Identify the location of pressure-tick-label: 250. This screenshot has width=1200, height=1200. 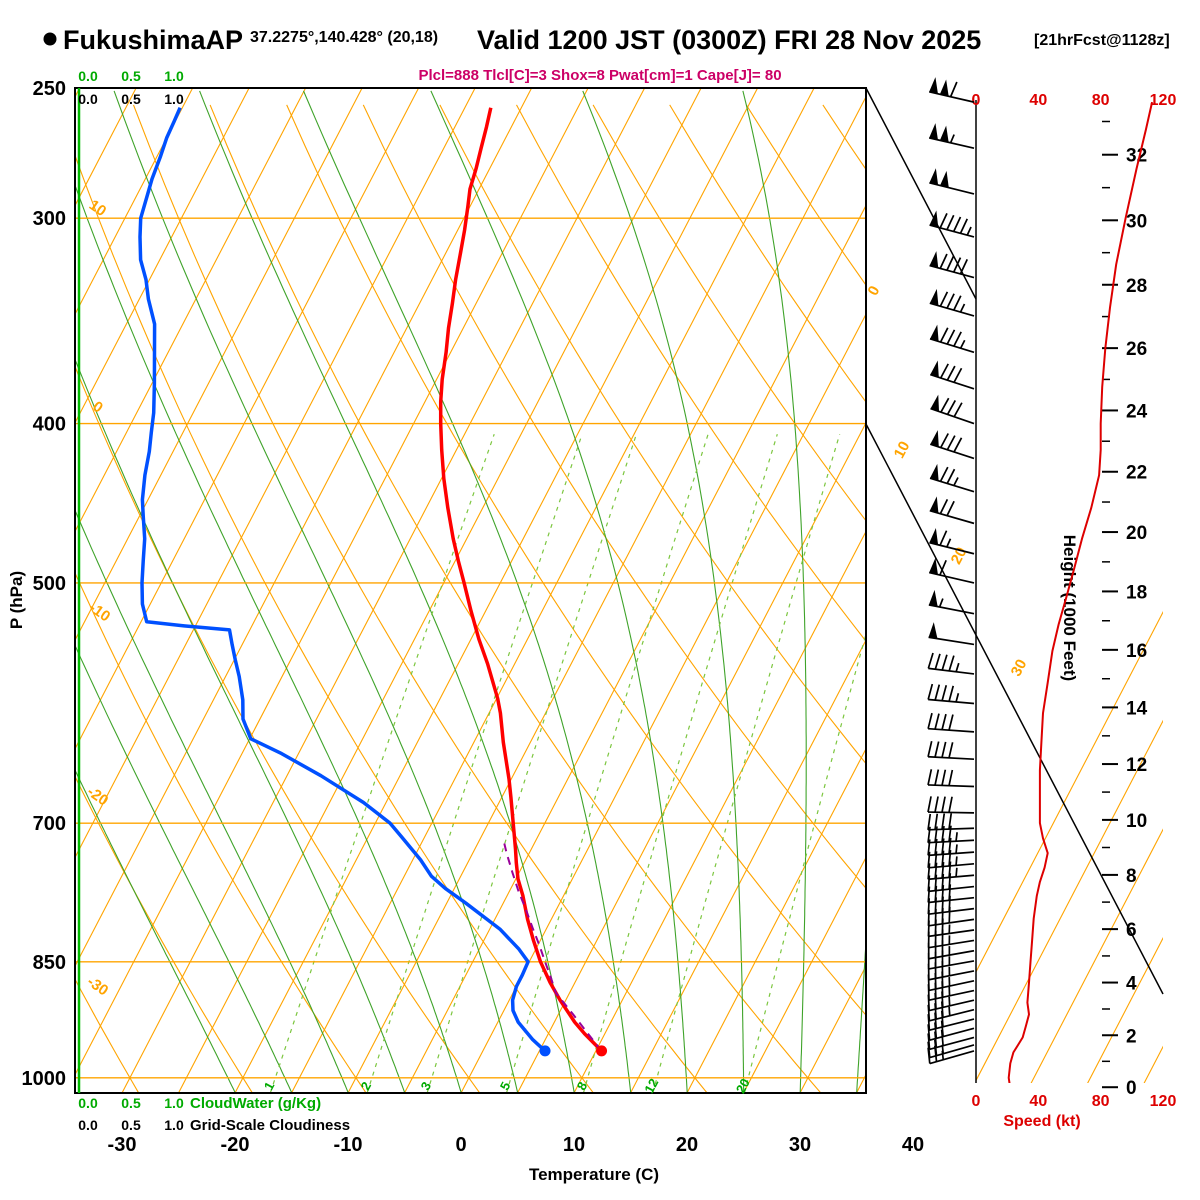
(49, 89).